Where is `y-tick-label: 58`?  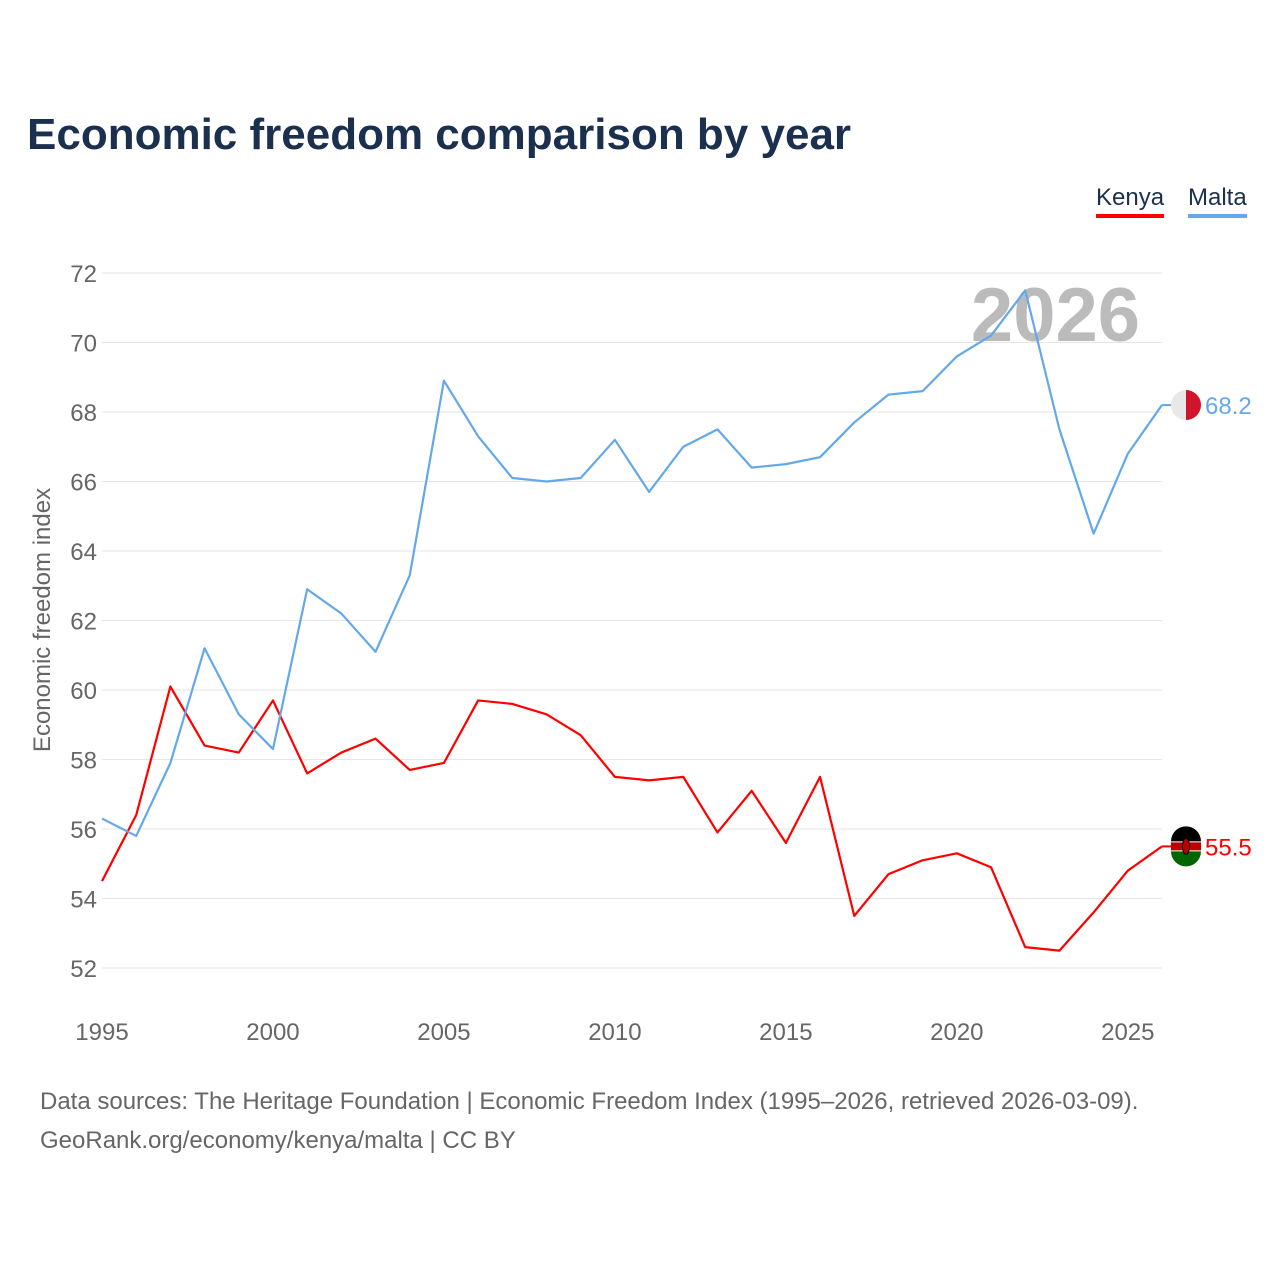
y-tick-label: 58 is located at coordinates (83, 761).